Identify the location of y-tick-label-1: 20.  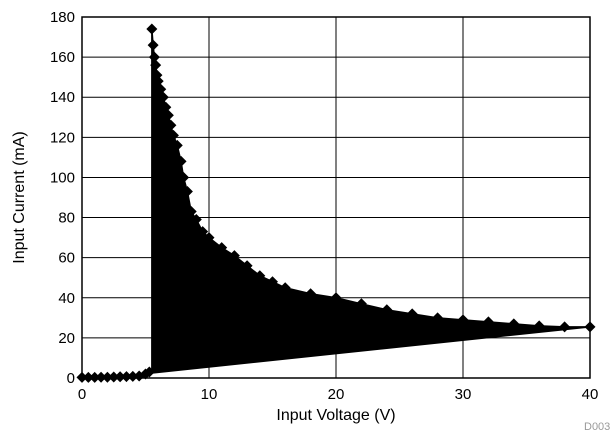
(66, 338).